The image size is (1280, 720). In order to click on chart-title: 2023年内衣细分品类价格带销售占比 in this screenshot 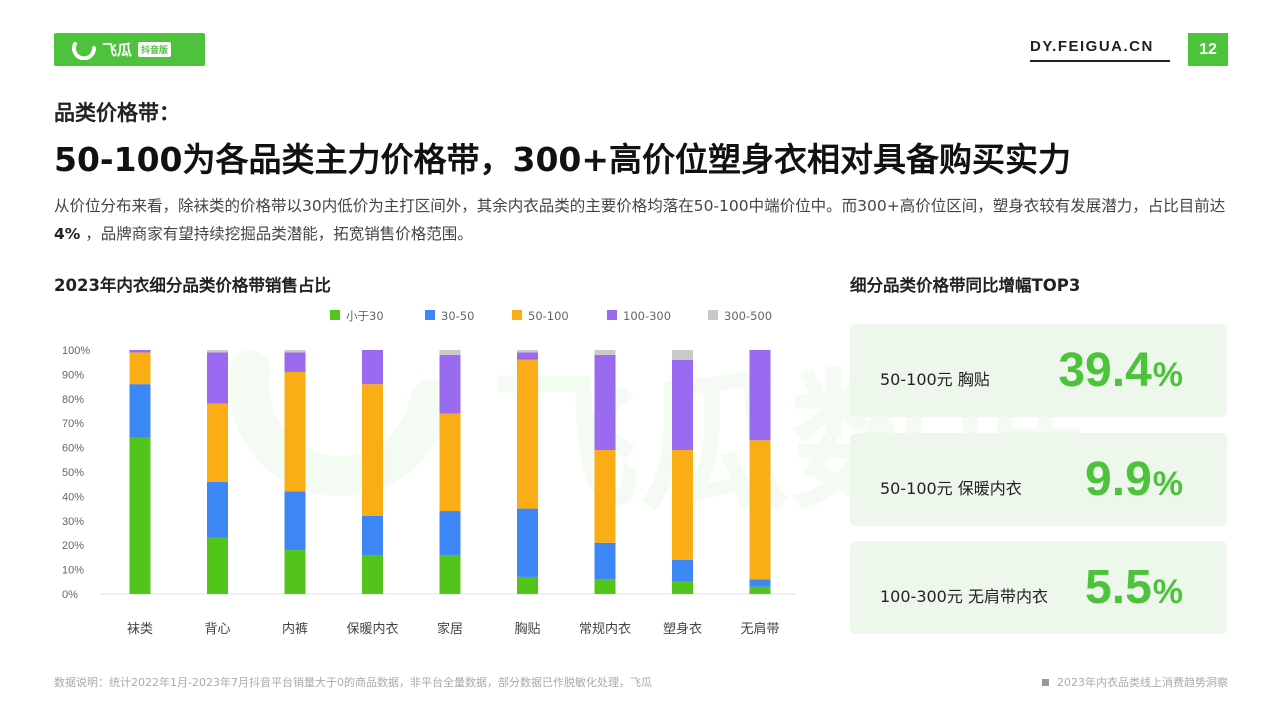, I will do `click(192, 285)`.